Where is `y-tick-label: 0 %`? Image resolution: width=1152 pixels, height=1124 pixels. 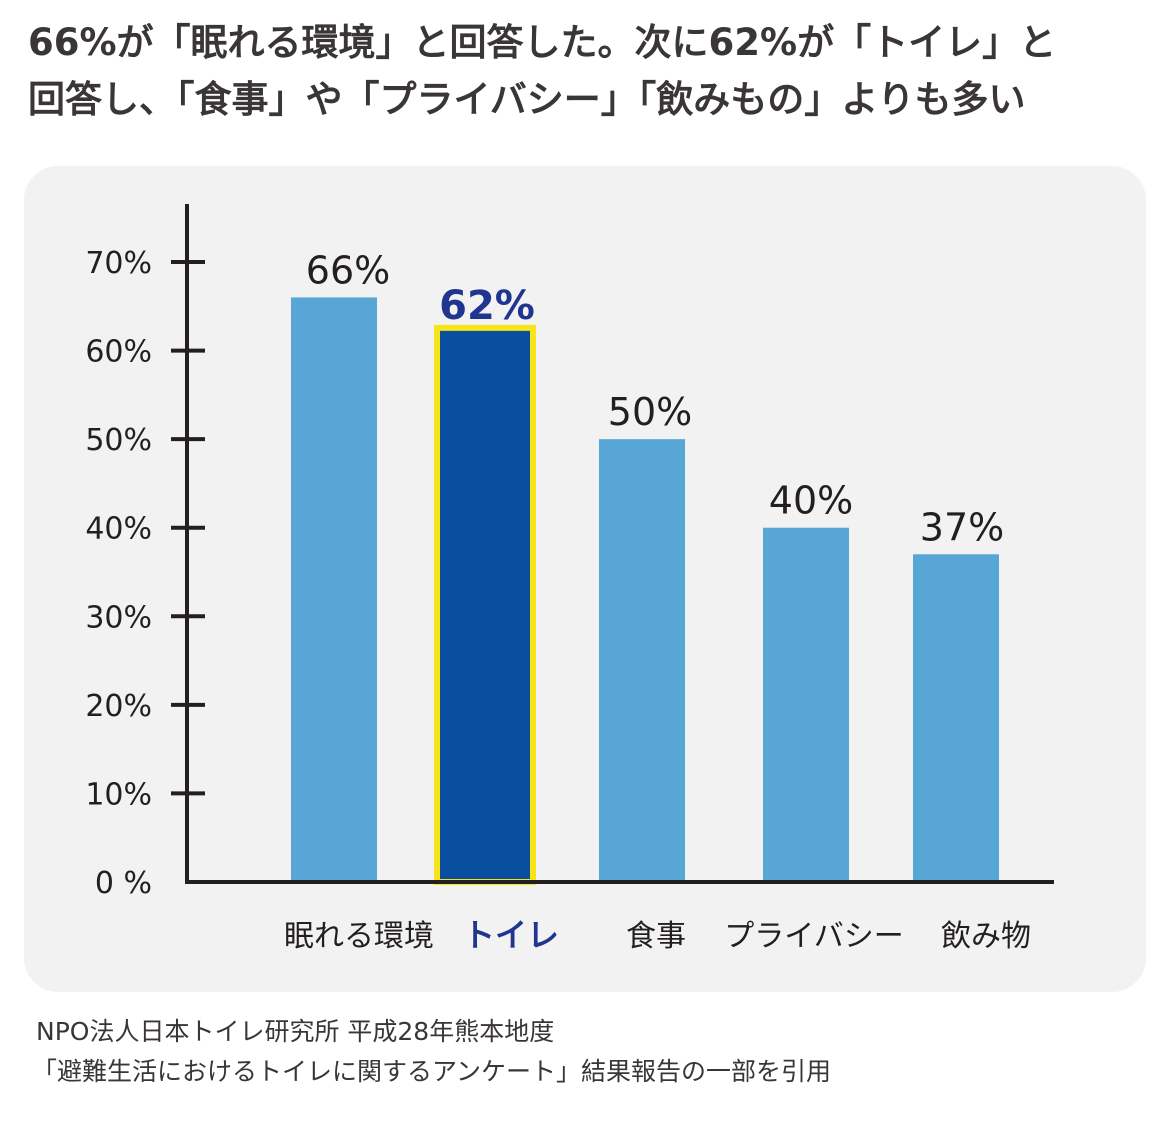 y-tick-label: 0 % is located at coordinates (123, 883).